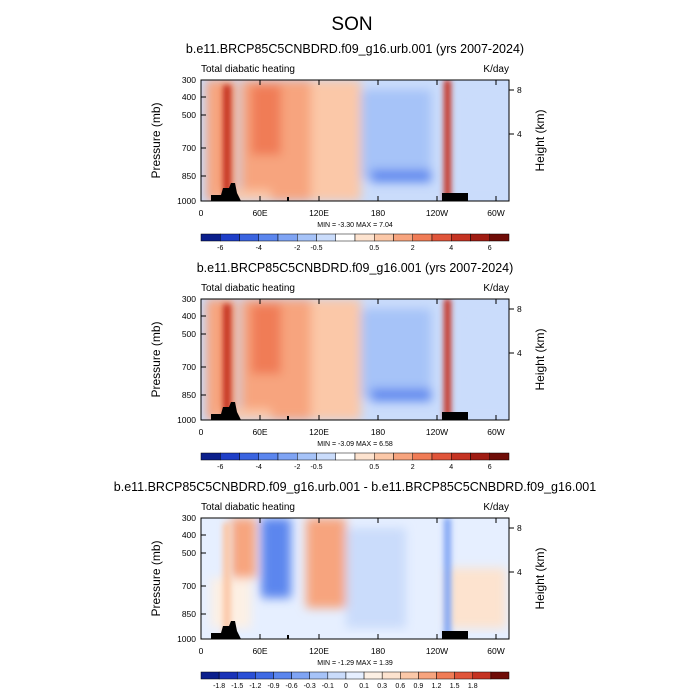 The height and width of the screenshot is (700, 700). What do you see at coordinates (292, 686) in the screenshot?
I see `legend-label: -0.6` at bounding box center [292, 686].